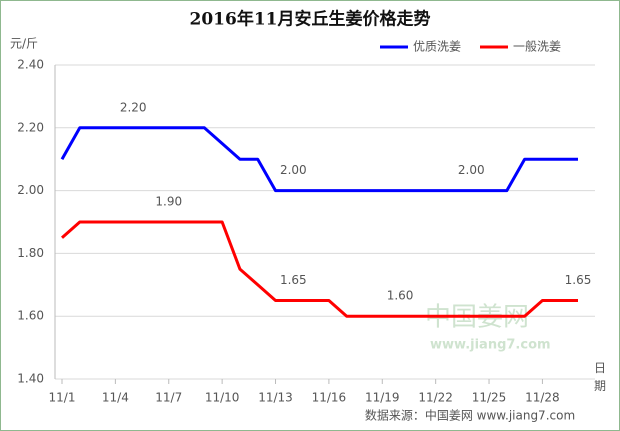 The width and height of the screenshot is (620, 431). What do you see at coordinates (30, 190) in the screenshot?
I see `y-tick-label: 2.00` at bounding box center [30, 190].